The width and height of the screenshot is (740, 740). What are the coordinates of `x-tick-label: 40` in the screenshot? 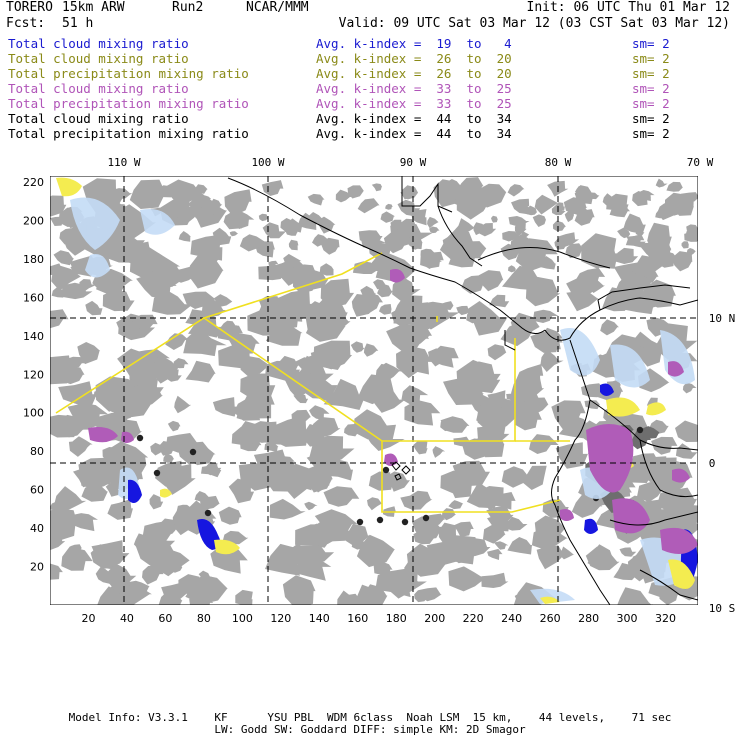 It's located at (127, 617).